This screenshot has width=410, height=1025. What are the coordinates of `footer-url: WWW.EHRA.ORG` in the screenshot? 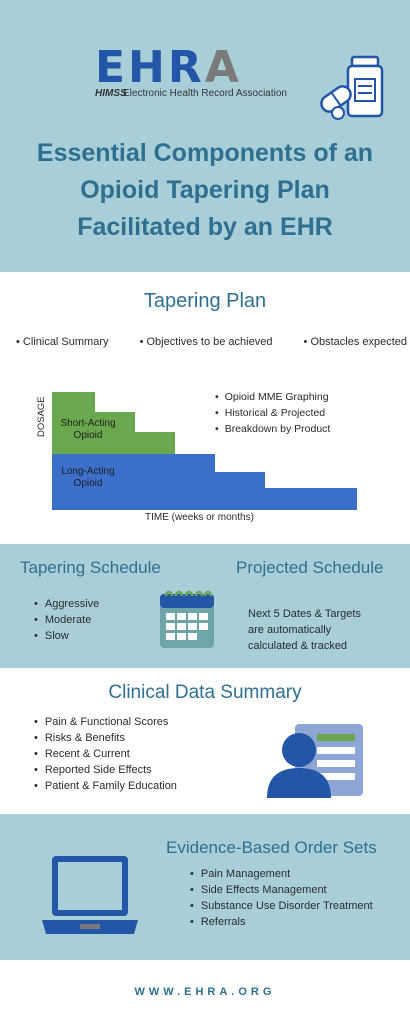 It's located at (205, 992).